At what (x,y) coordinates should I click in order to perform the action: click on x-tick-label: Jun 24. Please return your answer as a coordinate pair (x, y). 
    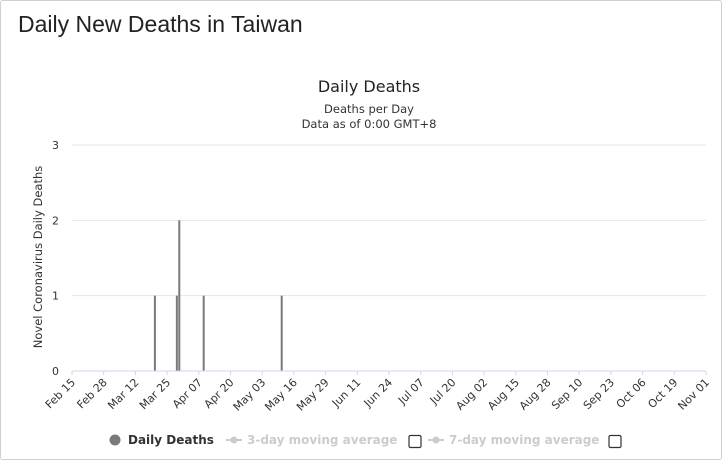
    Looking at the image, I should click on (378, 393).